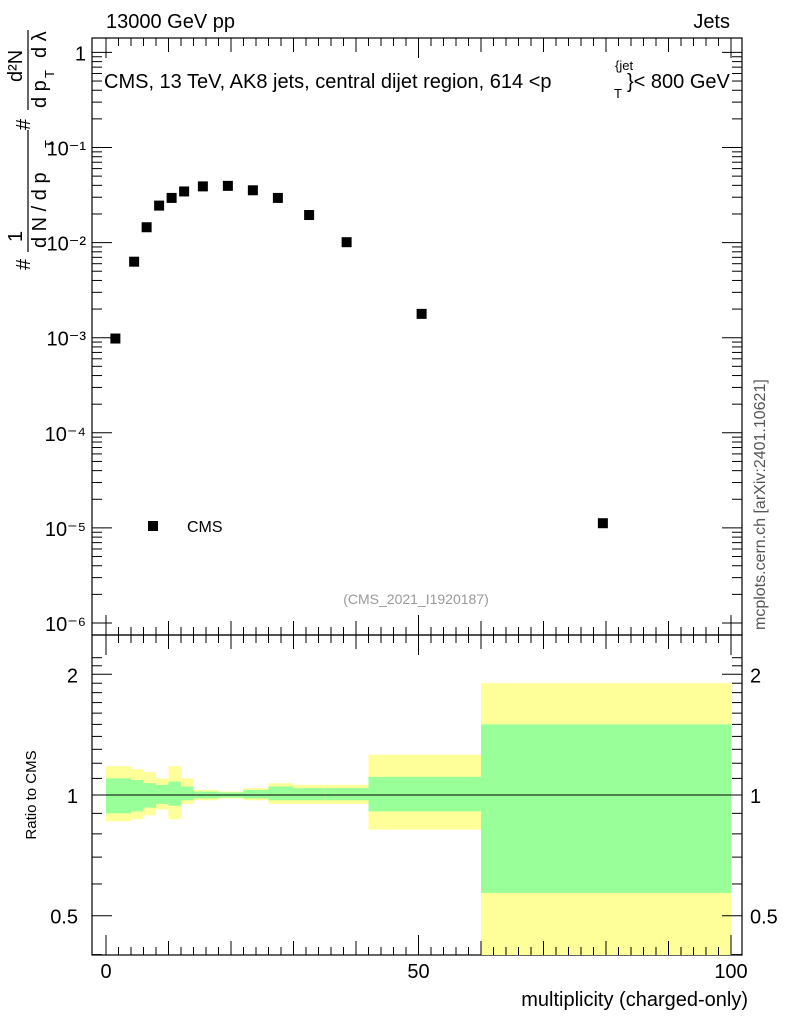  I want to click on ratio-y-label: Ratio to CMS, so click(31, 794).